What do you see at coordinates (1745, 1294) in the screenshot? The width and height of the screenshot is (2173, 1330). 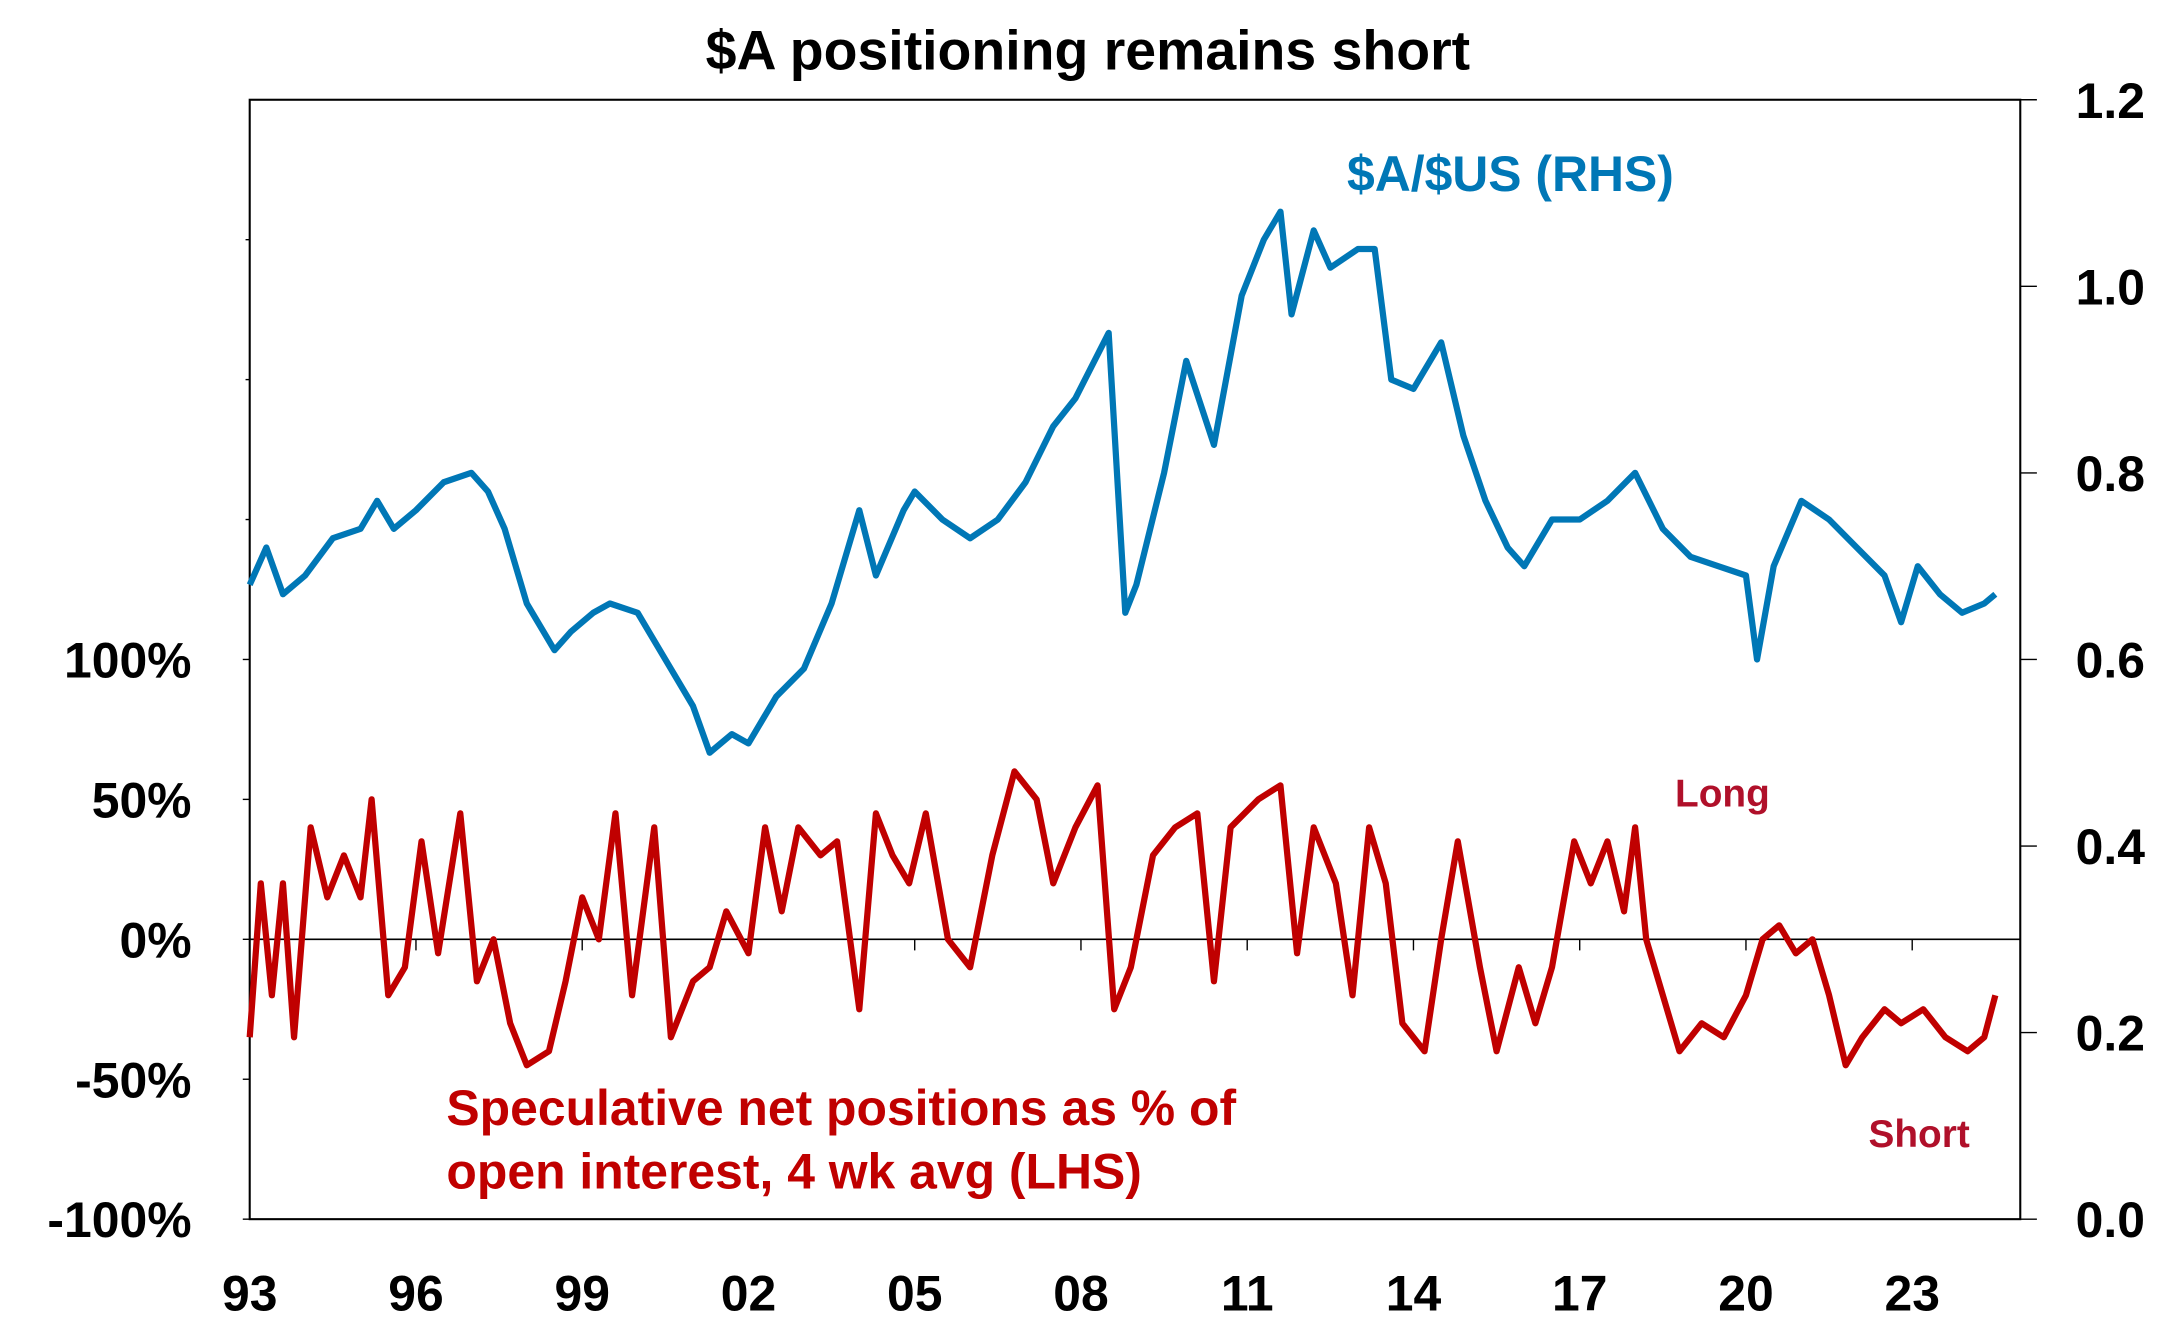 I see `x-tick-label: 20` at bounding box center [1745, 1294].